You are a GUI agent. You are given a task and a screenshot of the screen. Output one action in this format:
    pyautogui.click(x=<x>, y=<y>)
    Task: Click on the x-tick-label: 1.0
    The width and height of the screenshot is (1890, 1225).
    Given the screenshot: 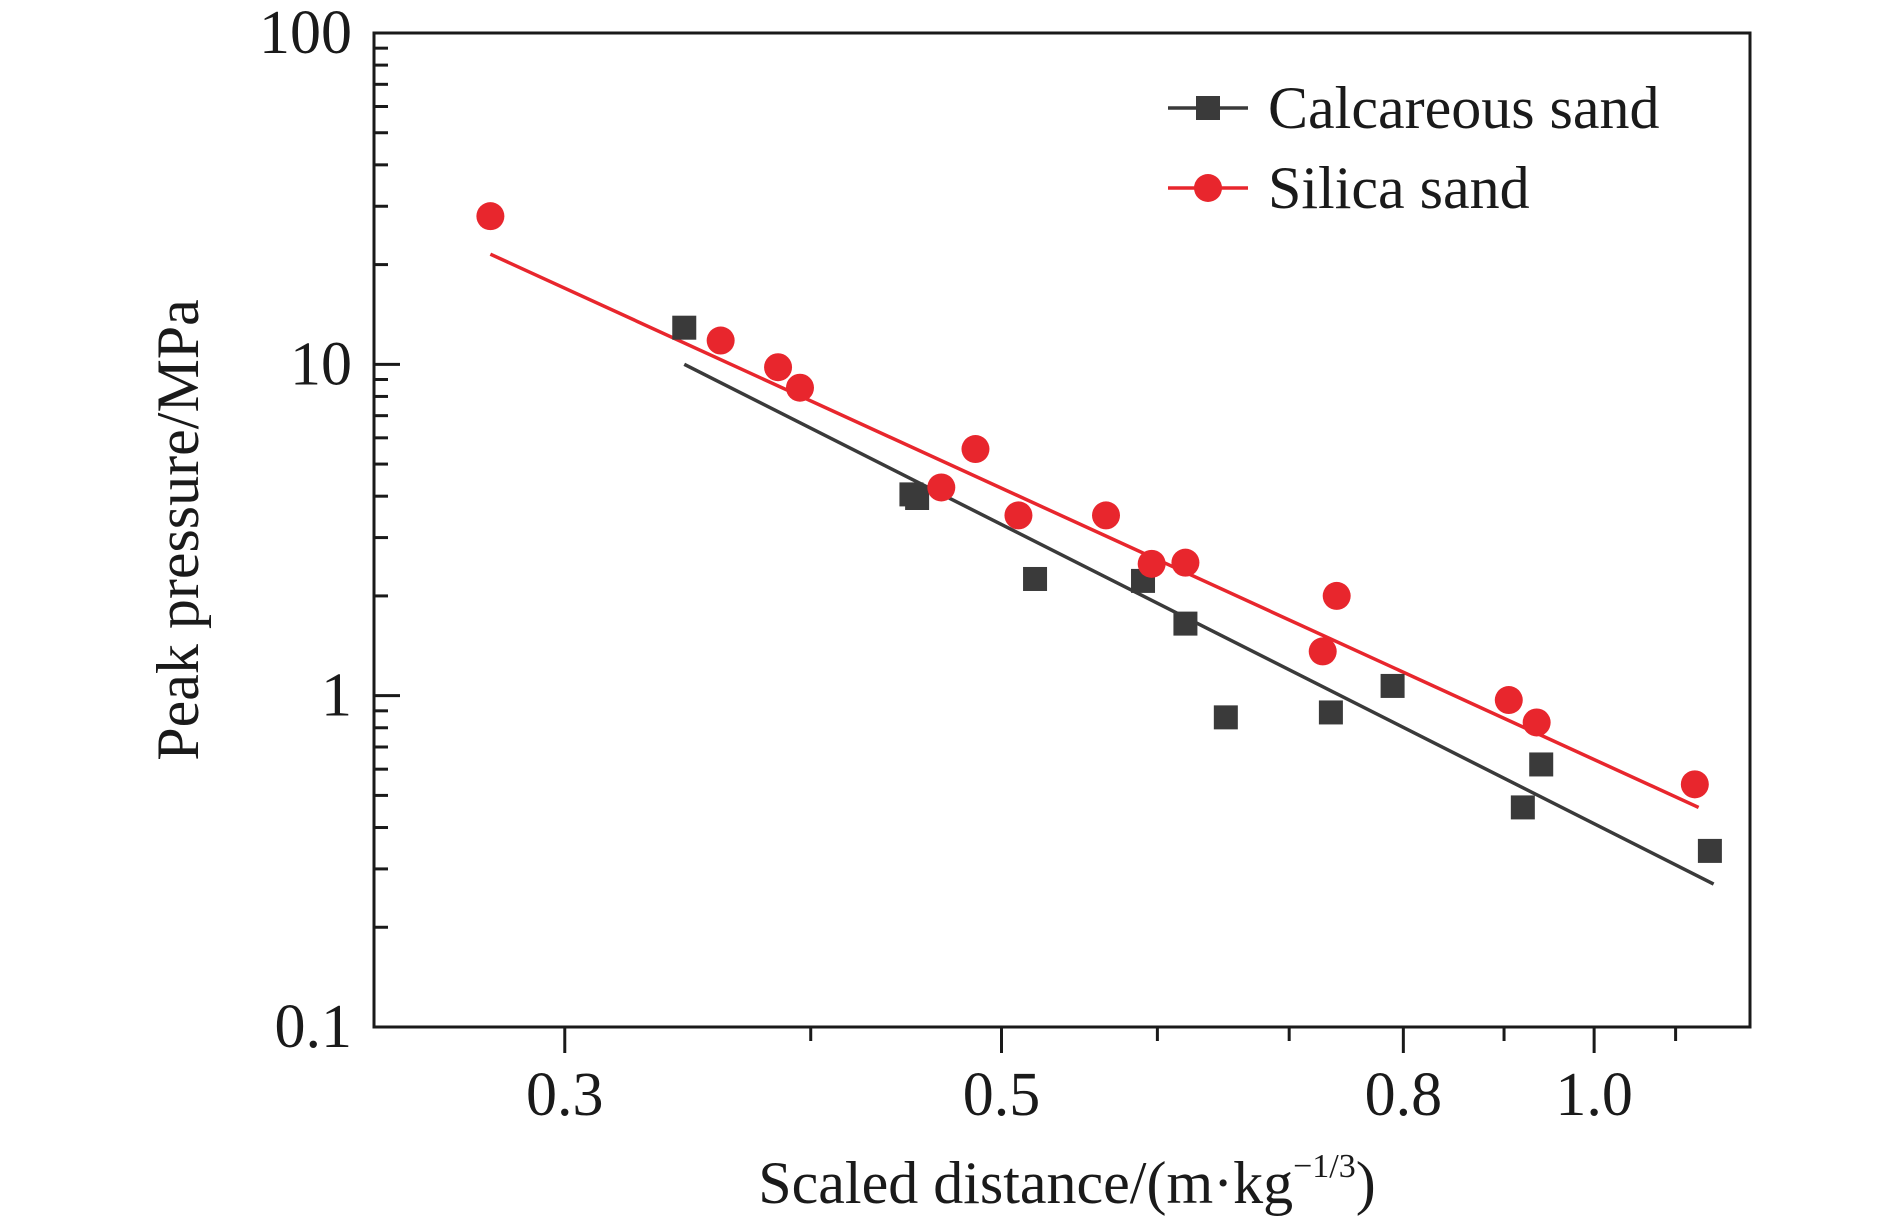 What is the action you would take?
    pyautogui.click(x=1594, y=1095)
    